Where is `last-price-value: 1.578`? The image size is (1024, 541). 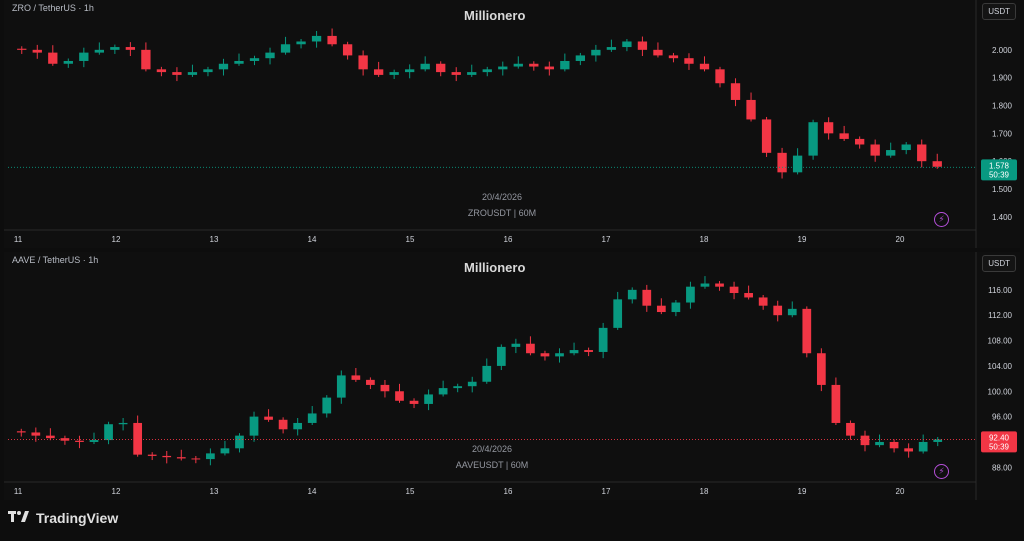
last-price-value: 1.578 is located at coordinates (999, 165).